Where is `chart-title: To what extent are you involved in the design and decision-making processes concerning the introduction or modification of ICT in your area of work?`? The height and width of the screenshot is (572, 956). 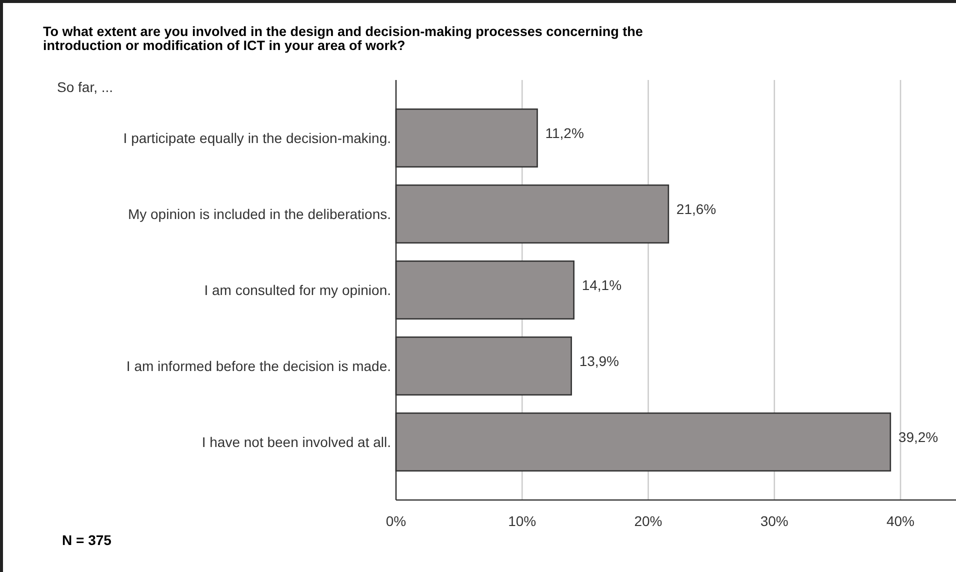
chart-title: To what extent are you involved in the design and decision-making processes concerning the introduction or modification of ICT in your area of work? is located at coordinates (343, 38).